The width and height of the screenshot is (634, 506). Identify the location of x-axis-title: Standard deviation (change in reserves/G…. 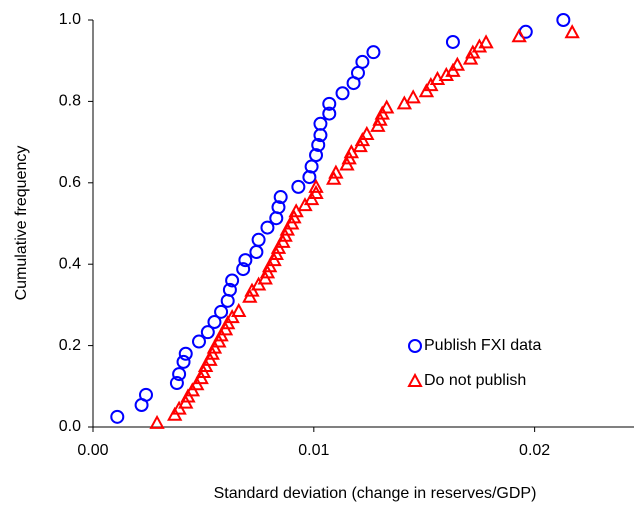
(375, 493).